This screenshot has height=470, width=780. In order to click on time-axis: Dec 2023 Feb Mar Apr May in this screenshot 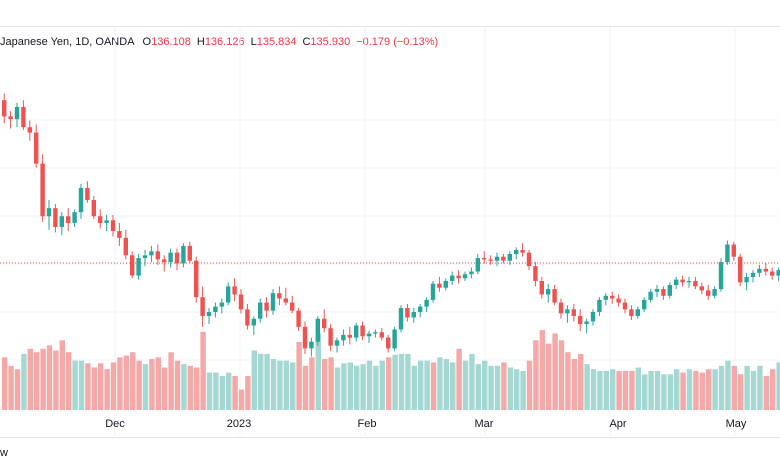, I will do `click(426, 424)`.